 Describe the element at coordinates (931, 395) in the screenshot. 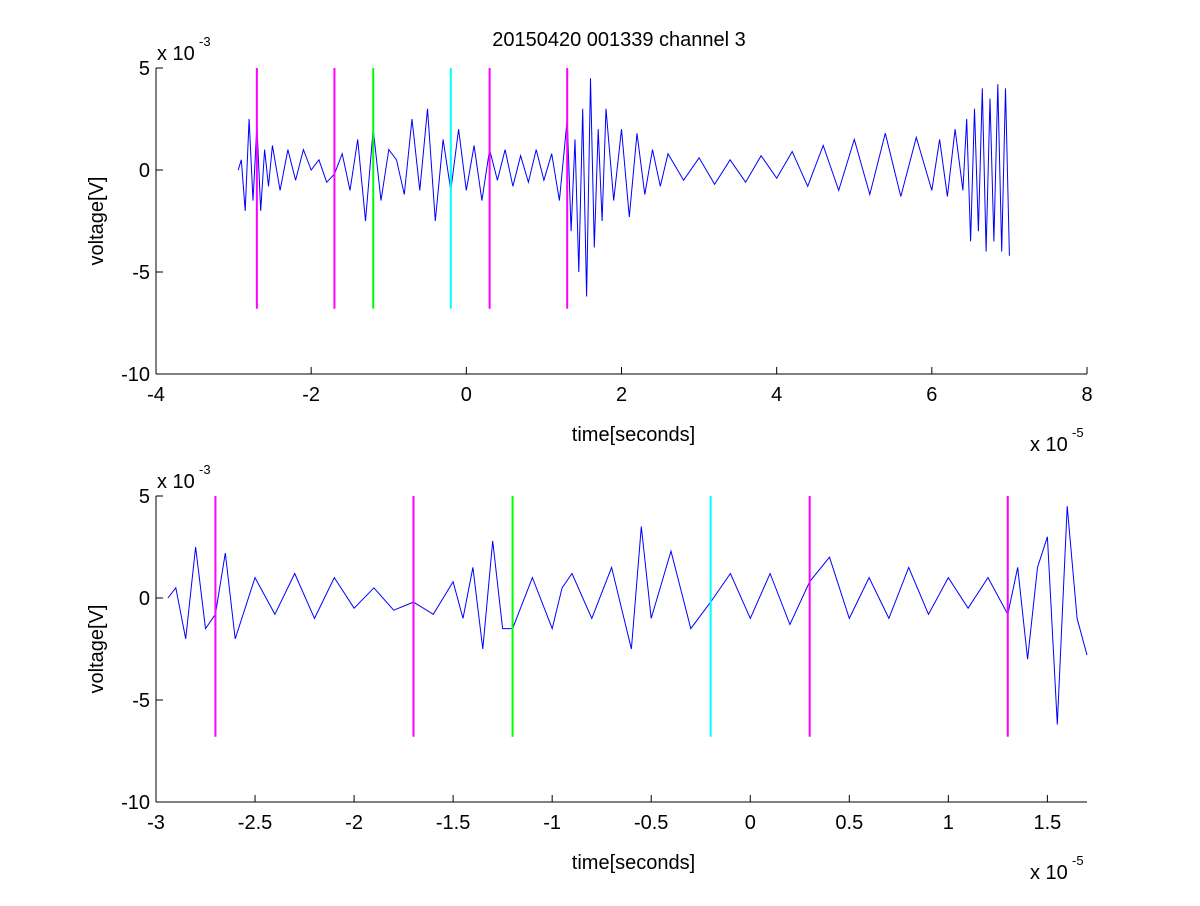

I see `x-tick-label: 6` at that location.